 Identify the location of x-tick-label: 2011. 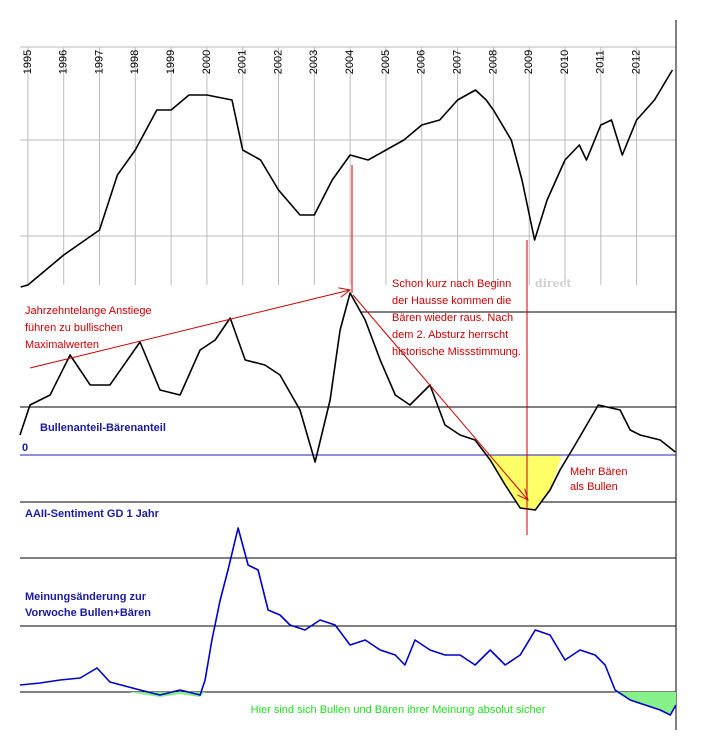
(601, 62).